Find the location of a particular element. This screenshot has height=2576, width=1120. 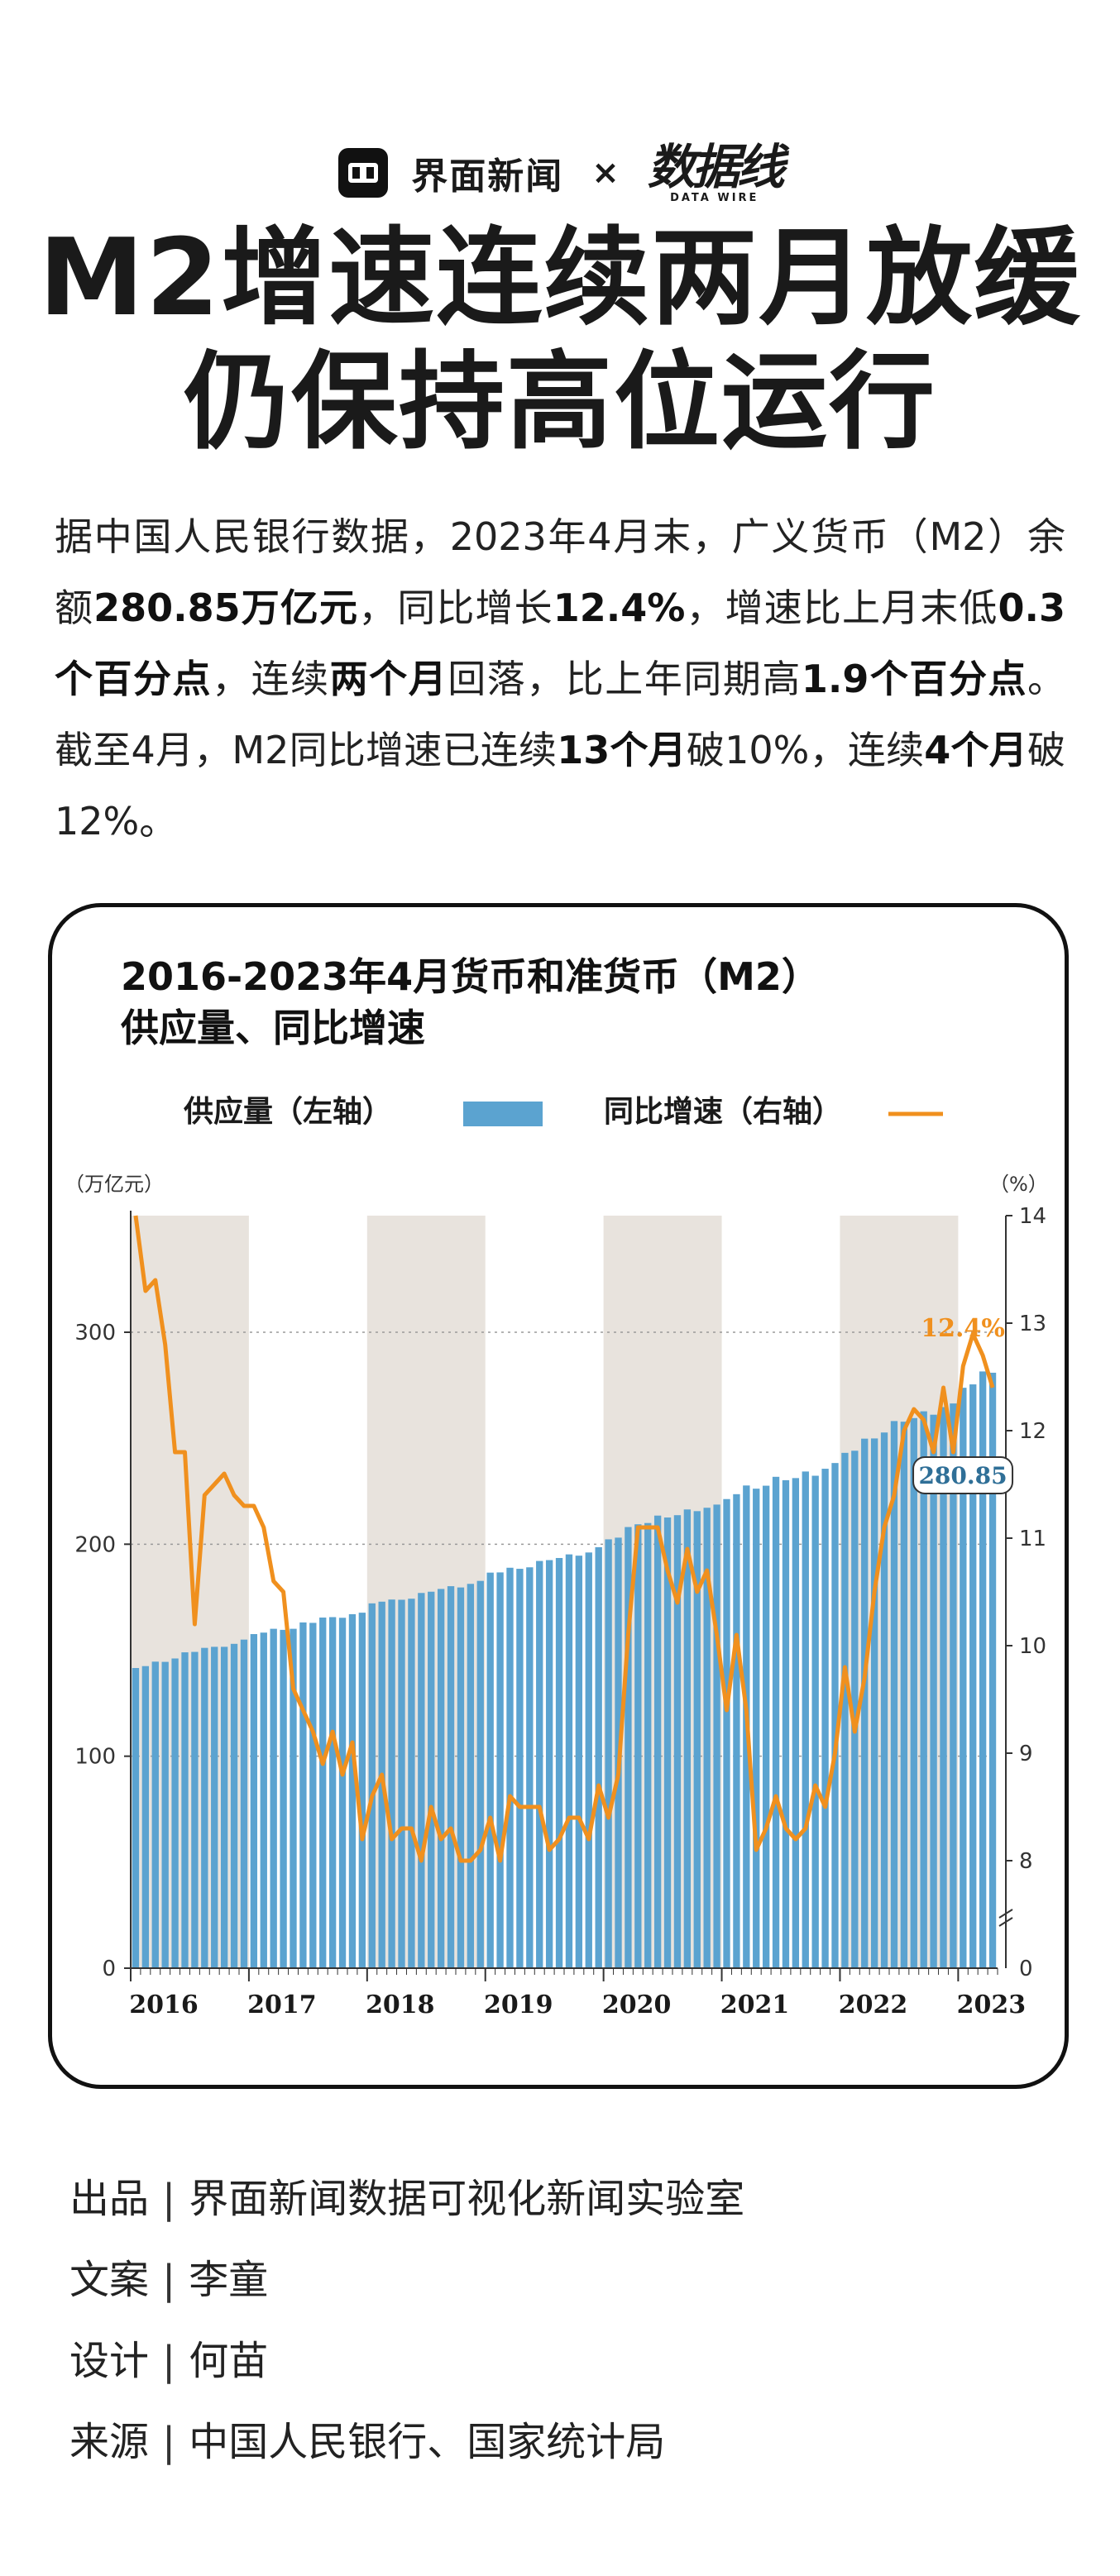

data-wire-logo-cn: 数据线 is located at coordinates (716, 166).